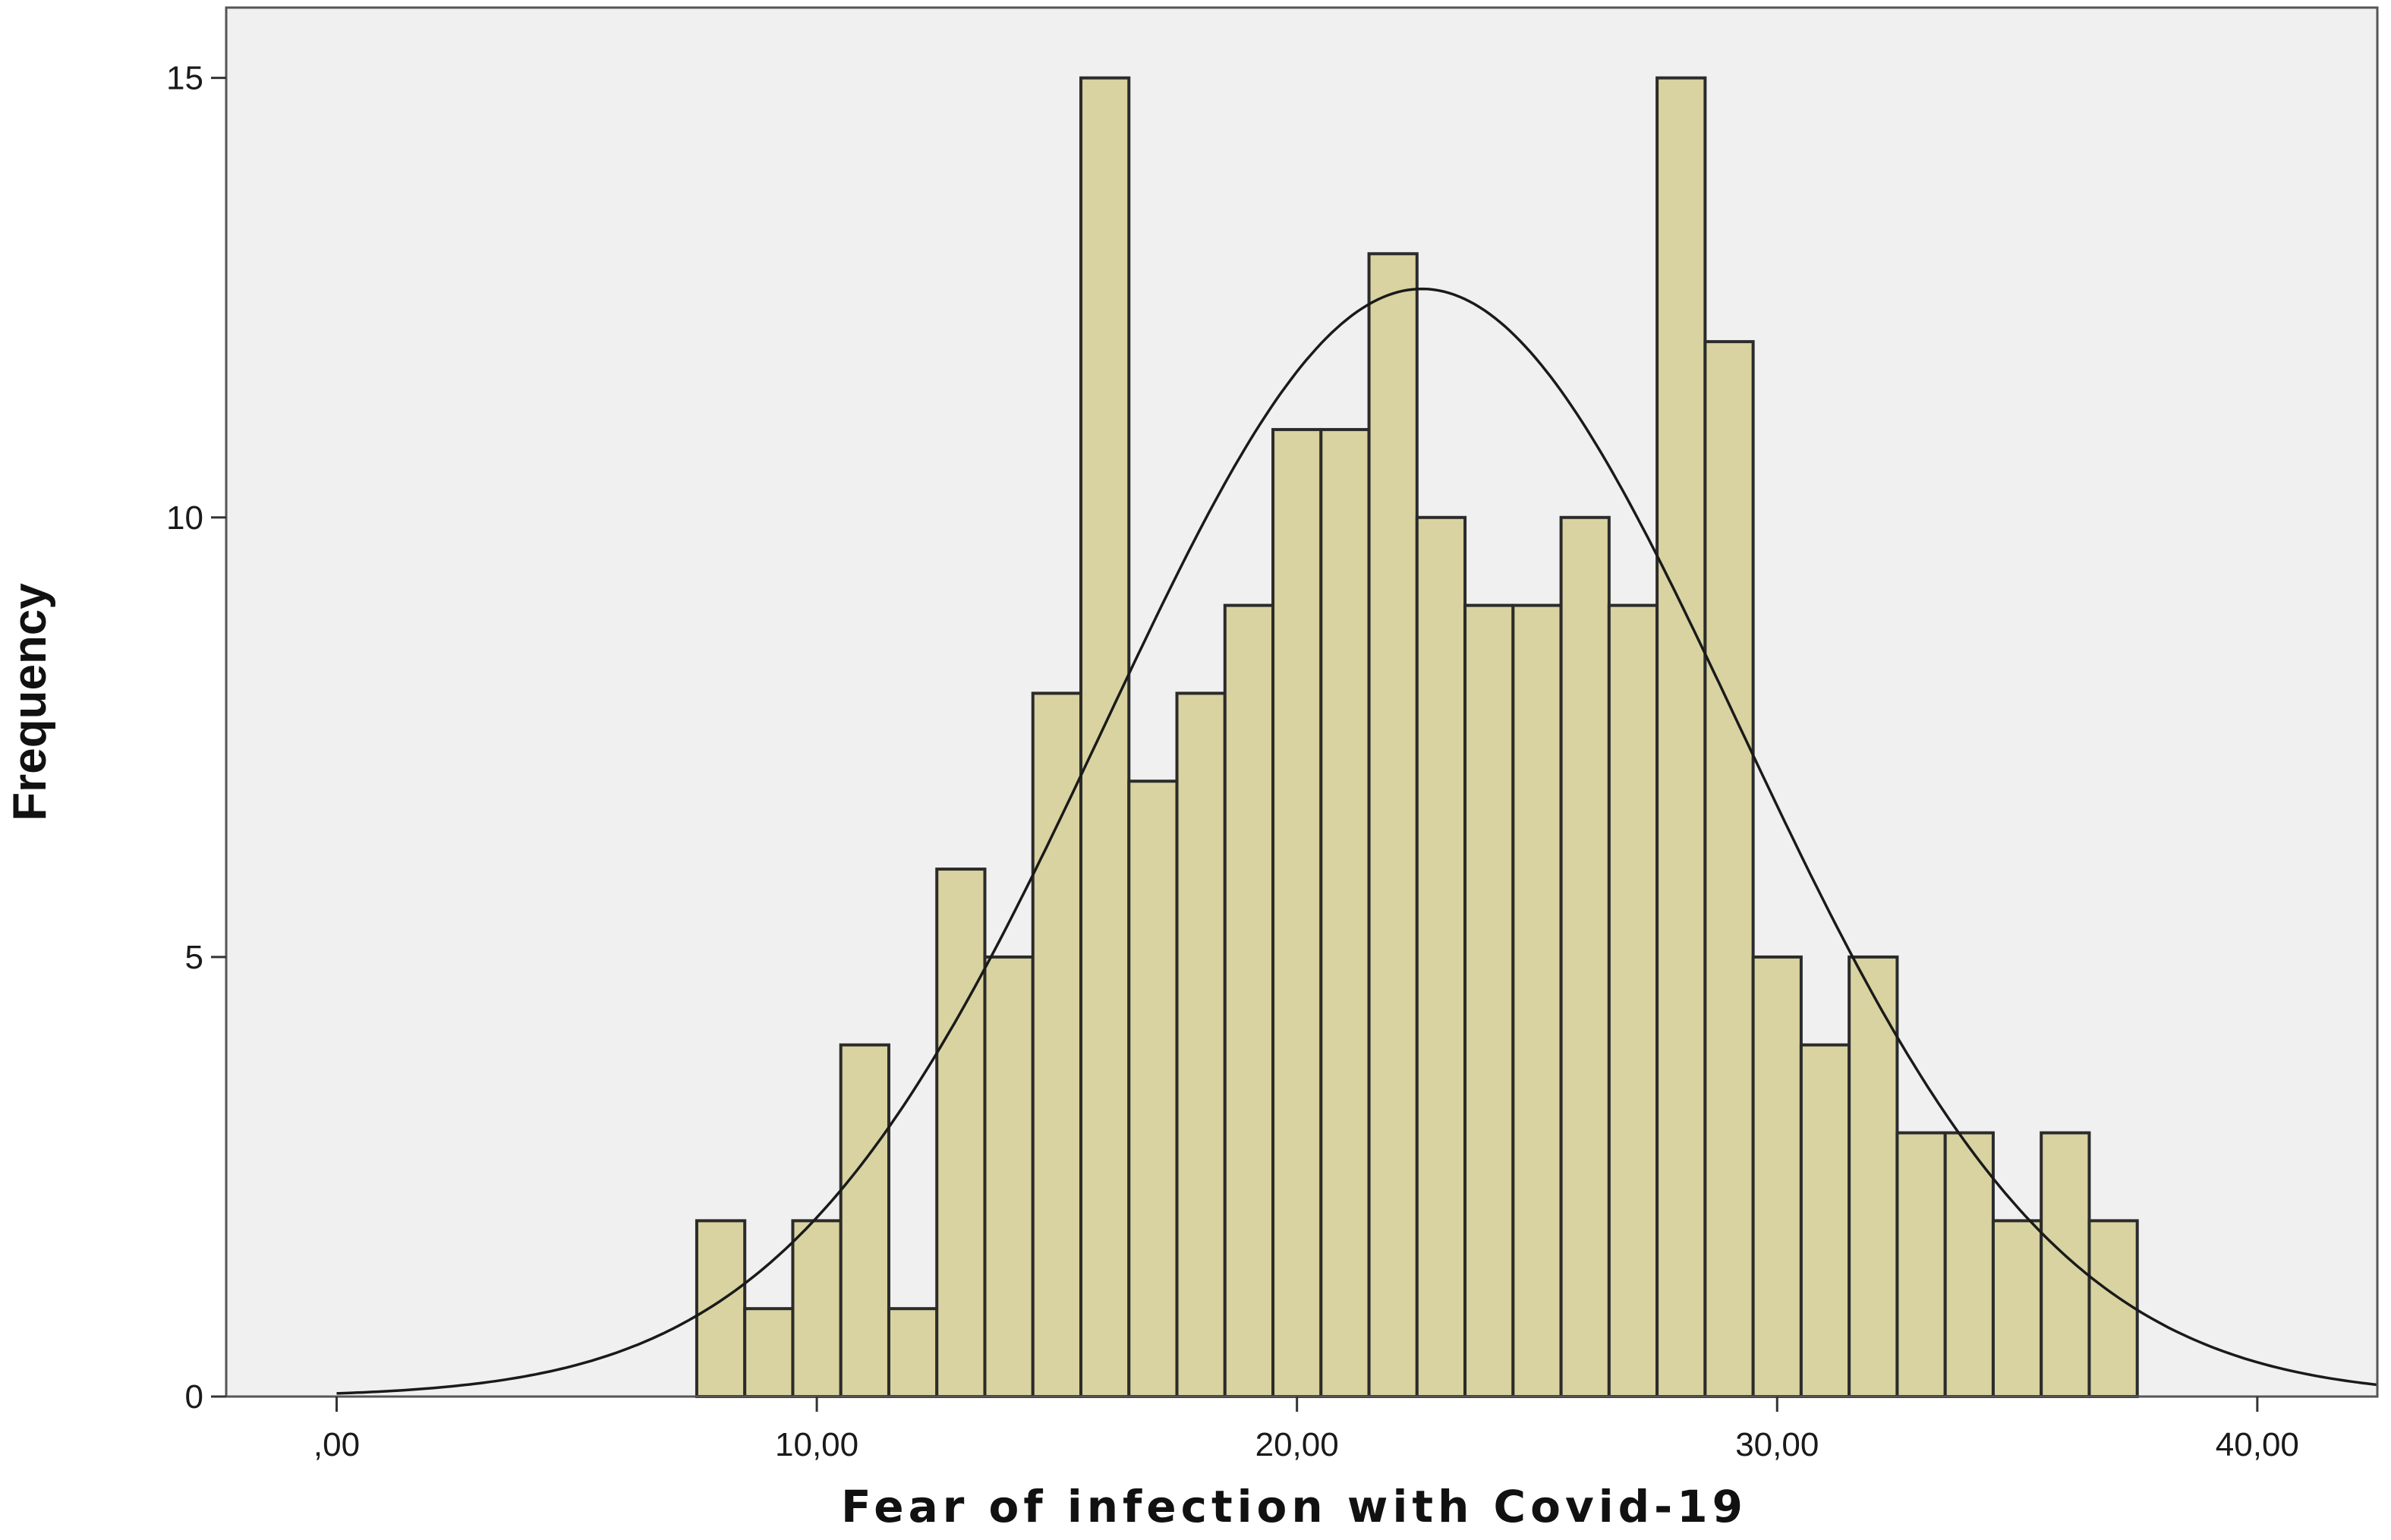  I want to click on y-tick-label: 10, so click(185, 518).